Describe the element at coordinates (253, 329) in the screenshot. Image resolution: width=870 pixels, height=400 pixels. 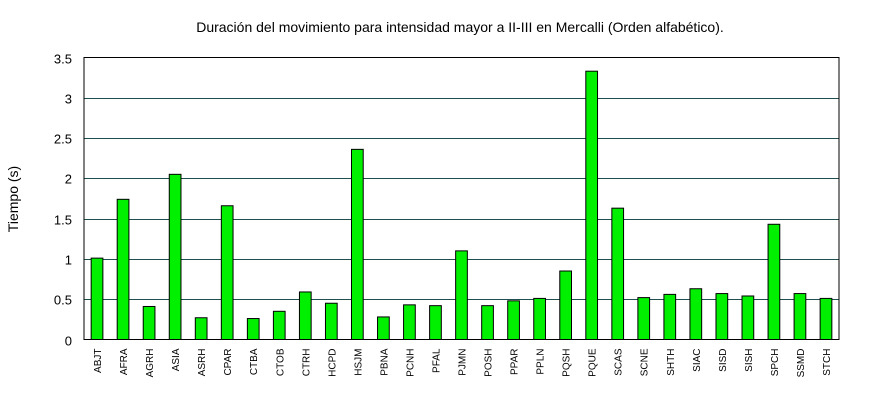
I see `bar-ctba` at that location.